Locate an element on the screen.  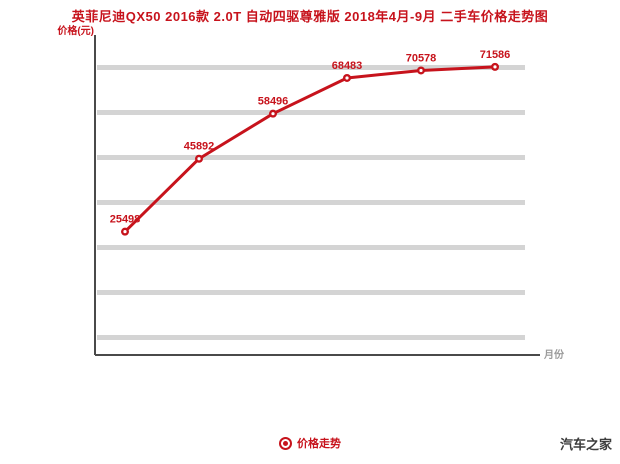
data-point-label: 71586 is located at coordinates (495, 55).